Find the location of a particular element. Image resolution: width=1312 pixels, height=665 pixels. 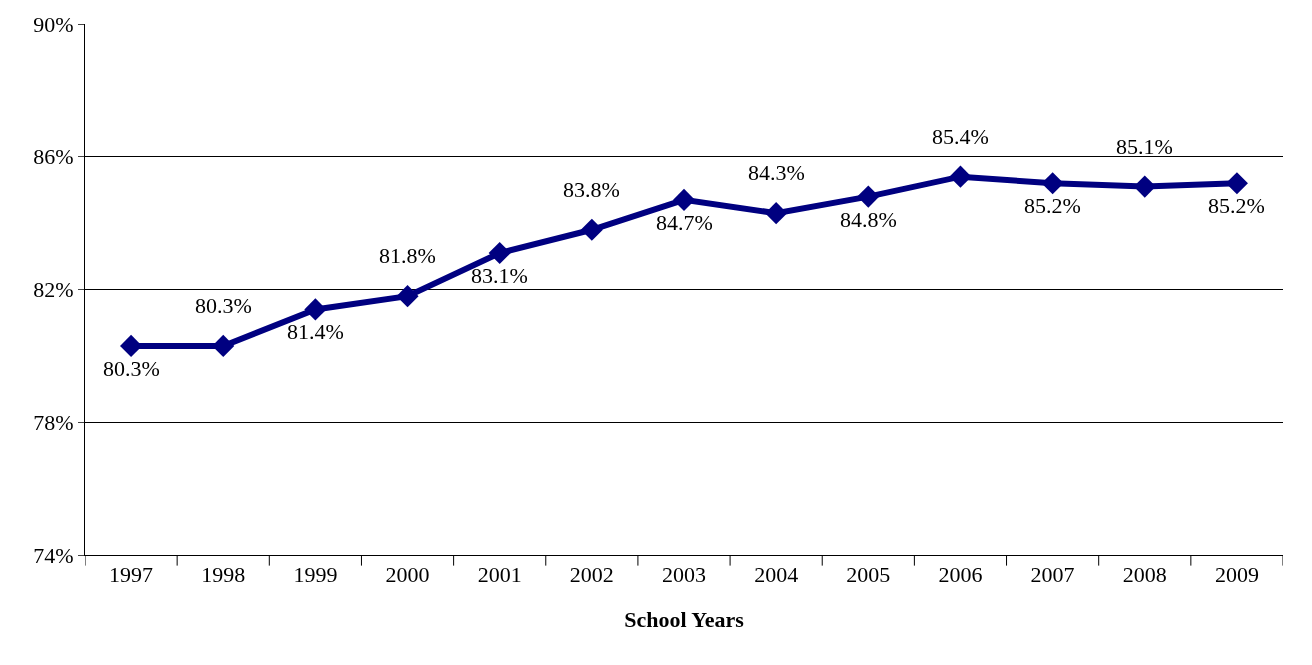

x-tick-label: 2004 is located at coordinates (776, 575).